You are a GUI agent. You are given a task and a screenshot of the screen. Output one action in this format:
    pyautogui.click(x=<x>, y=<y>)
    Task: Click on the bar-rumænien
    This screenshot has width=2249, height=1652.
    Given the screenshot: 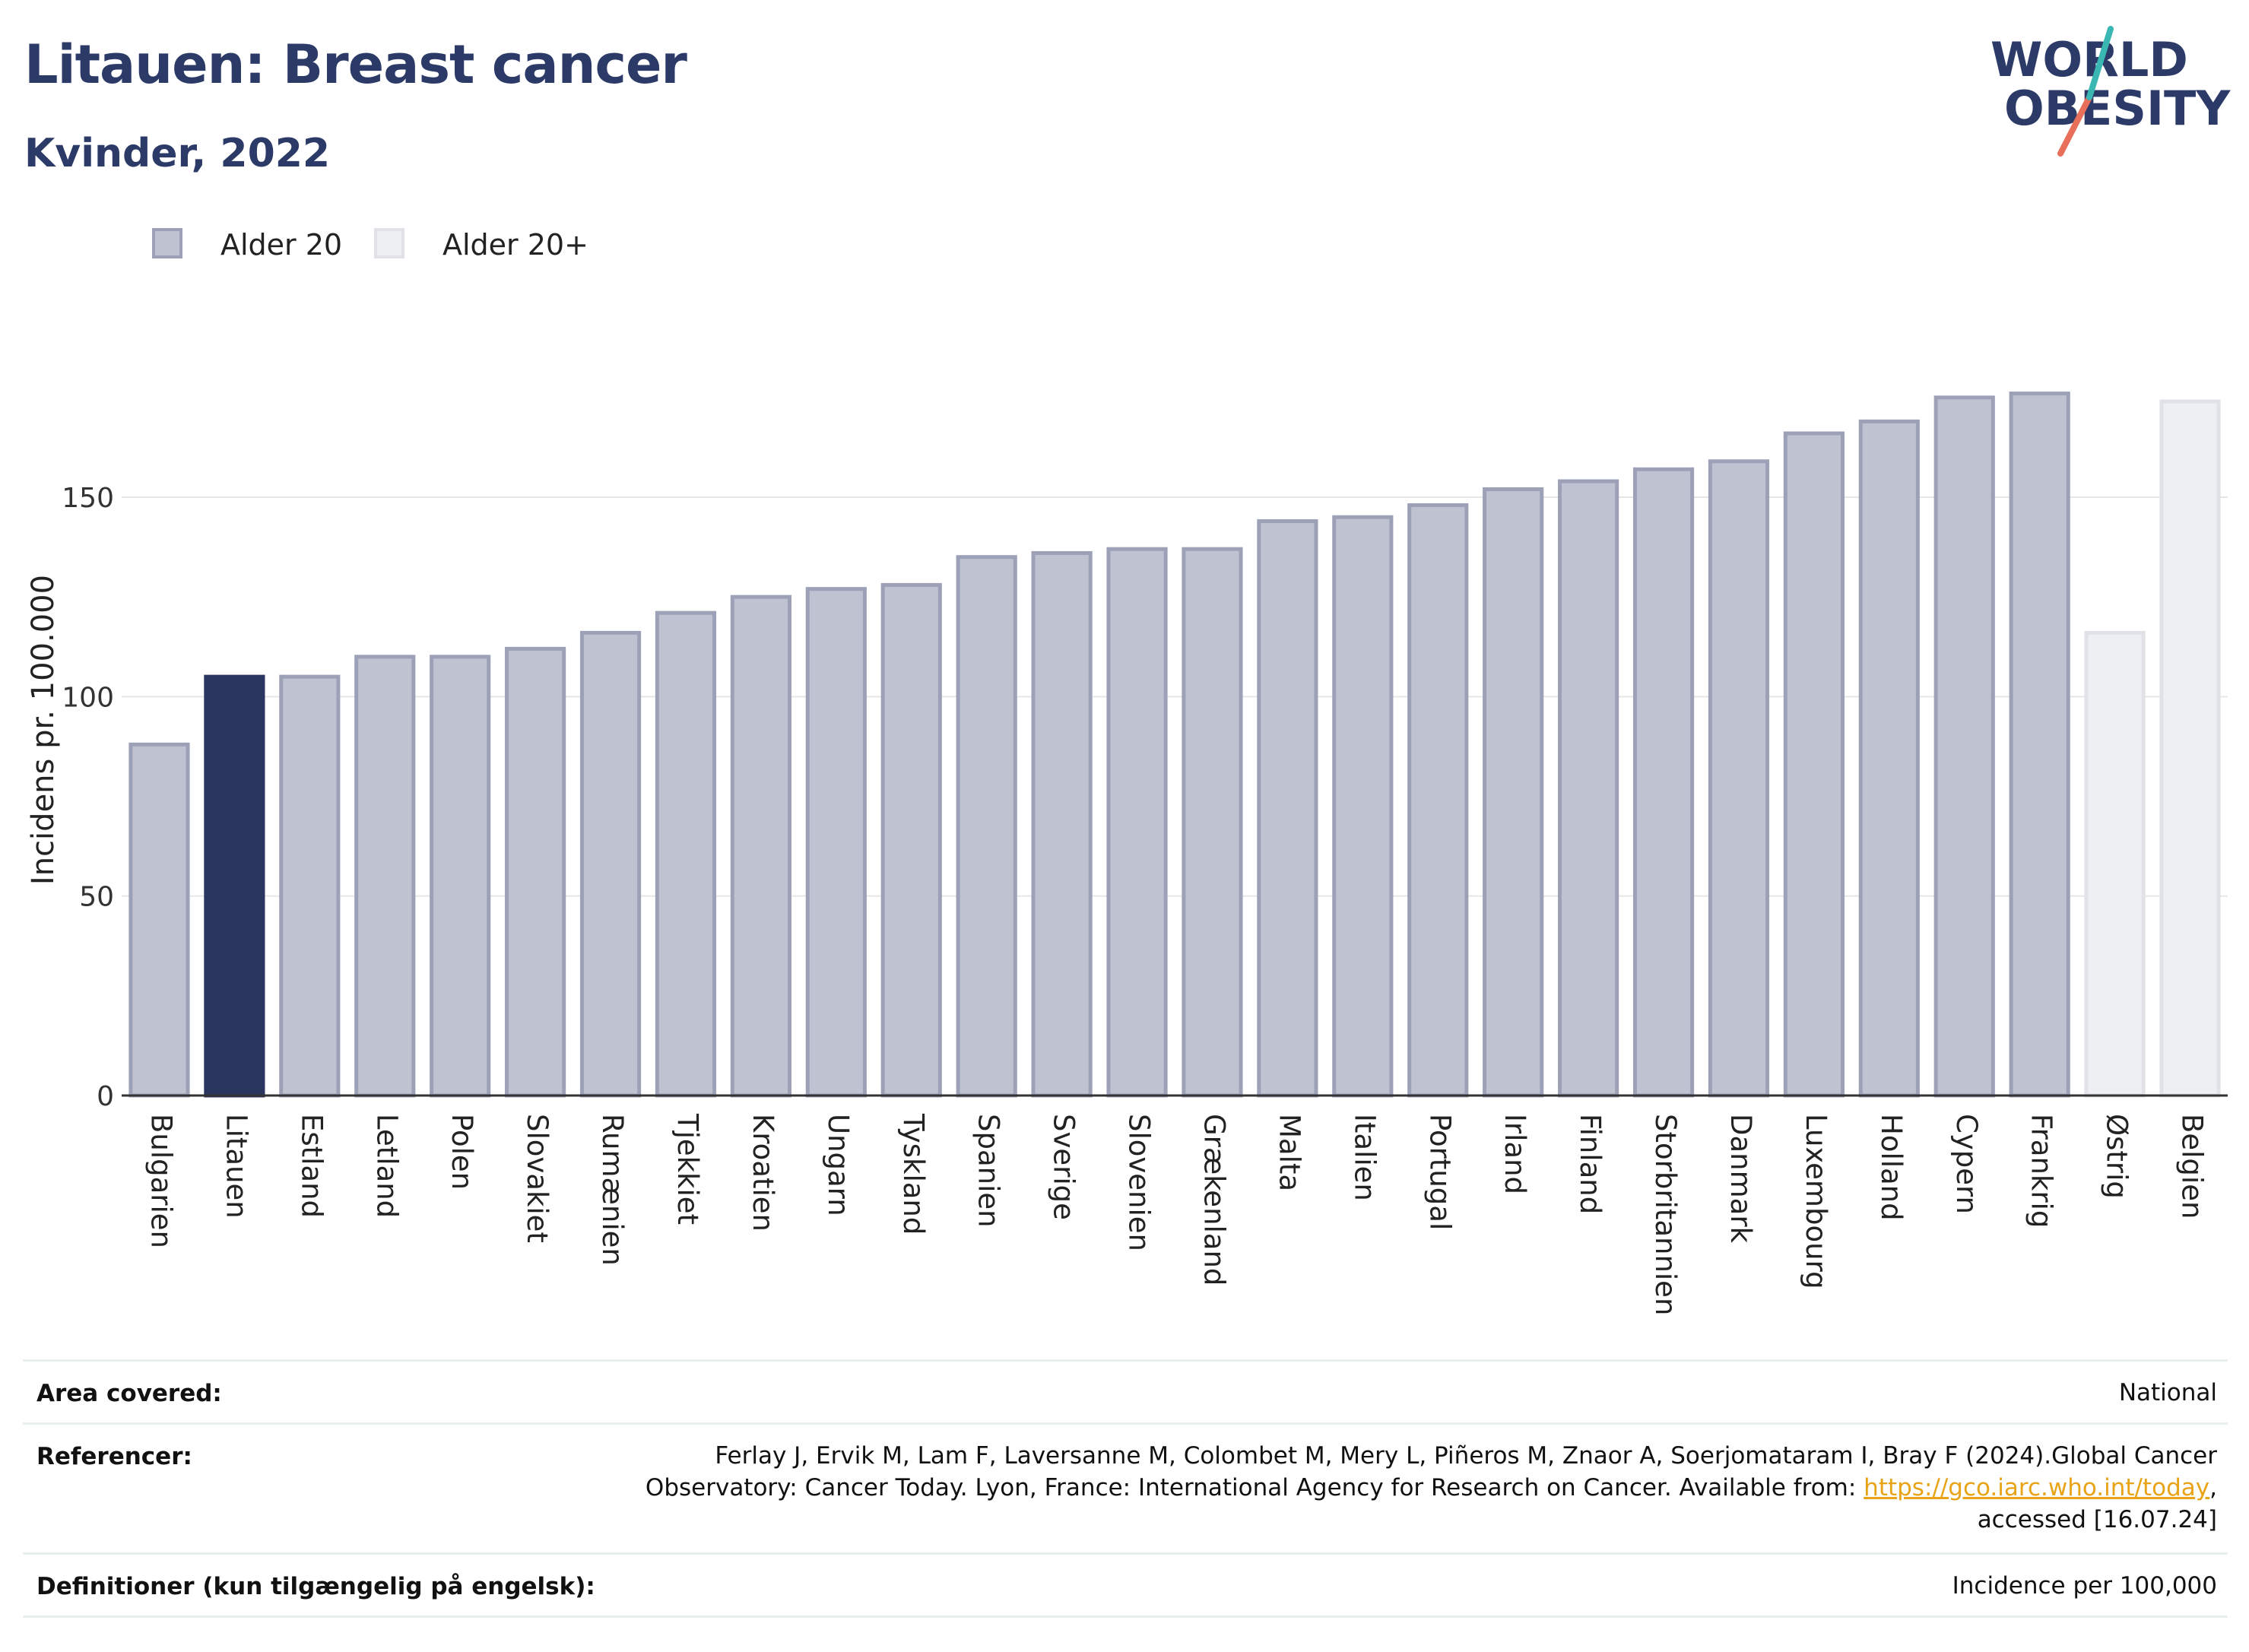 What is the action you would take?
    pyautogui.click(x=610, y=864)
    